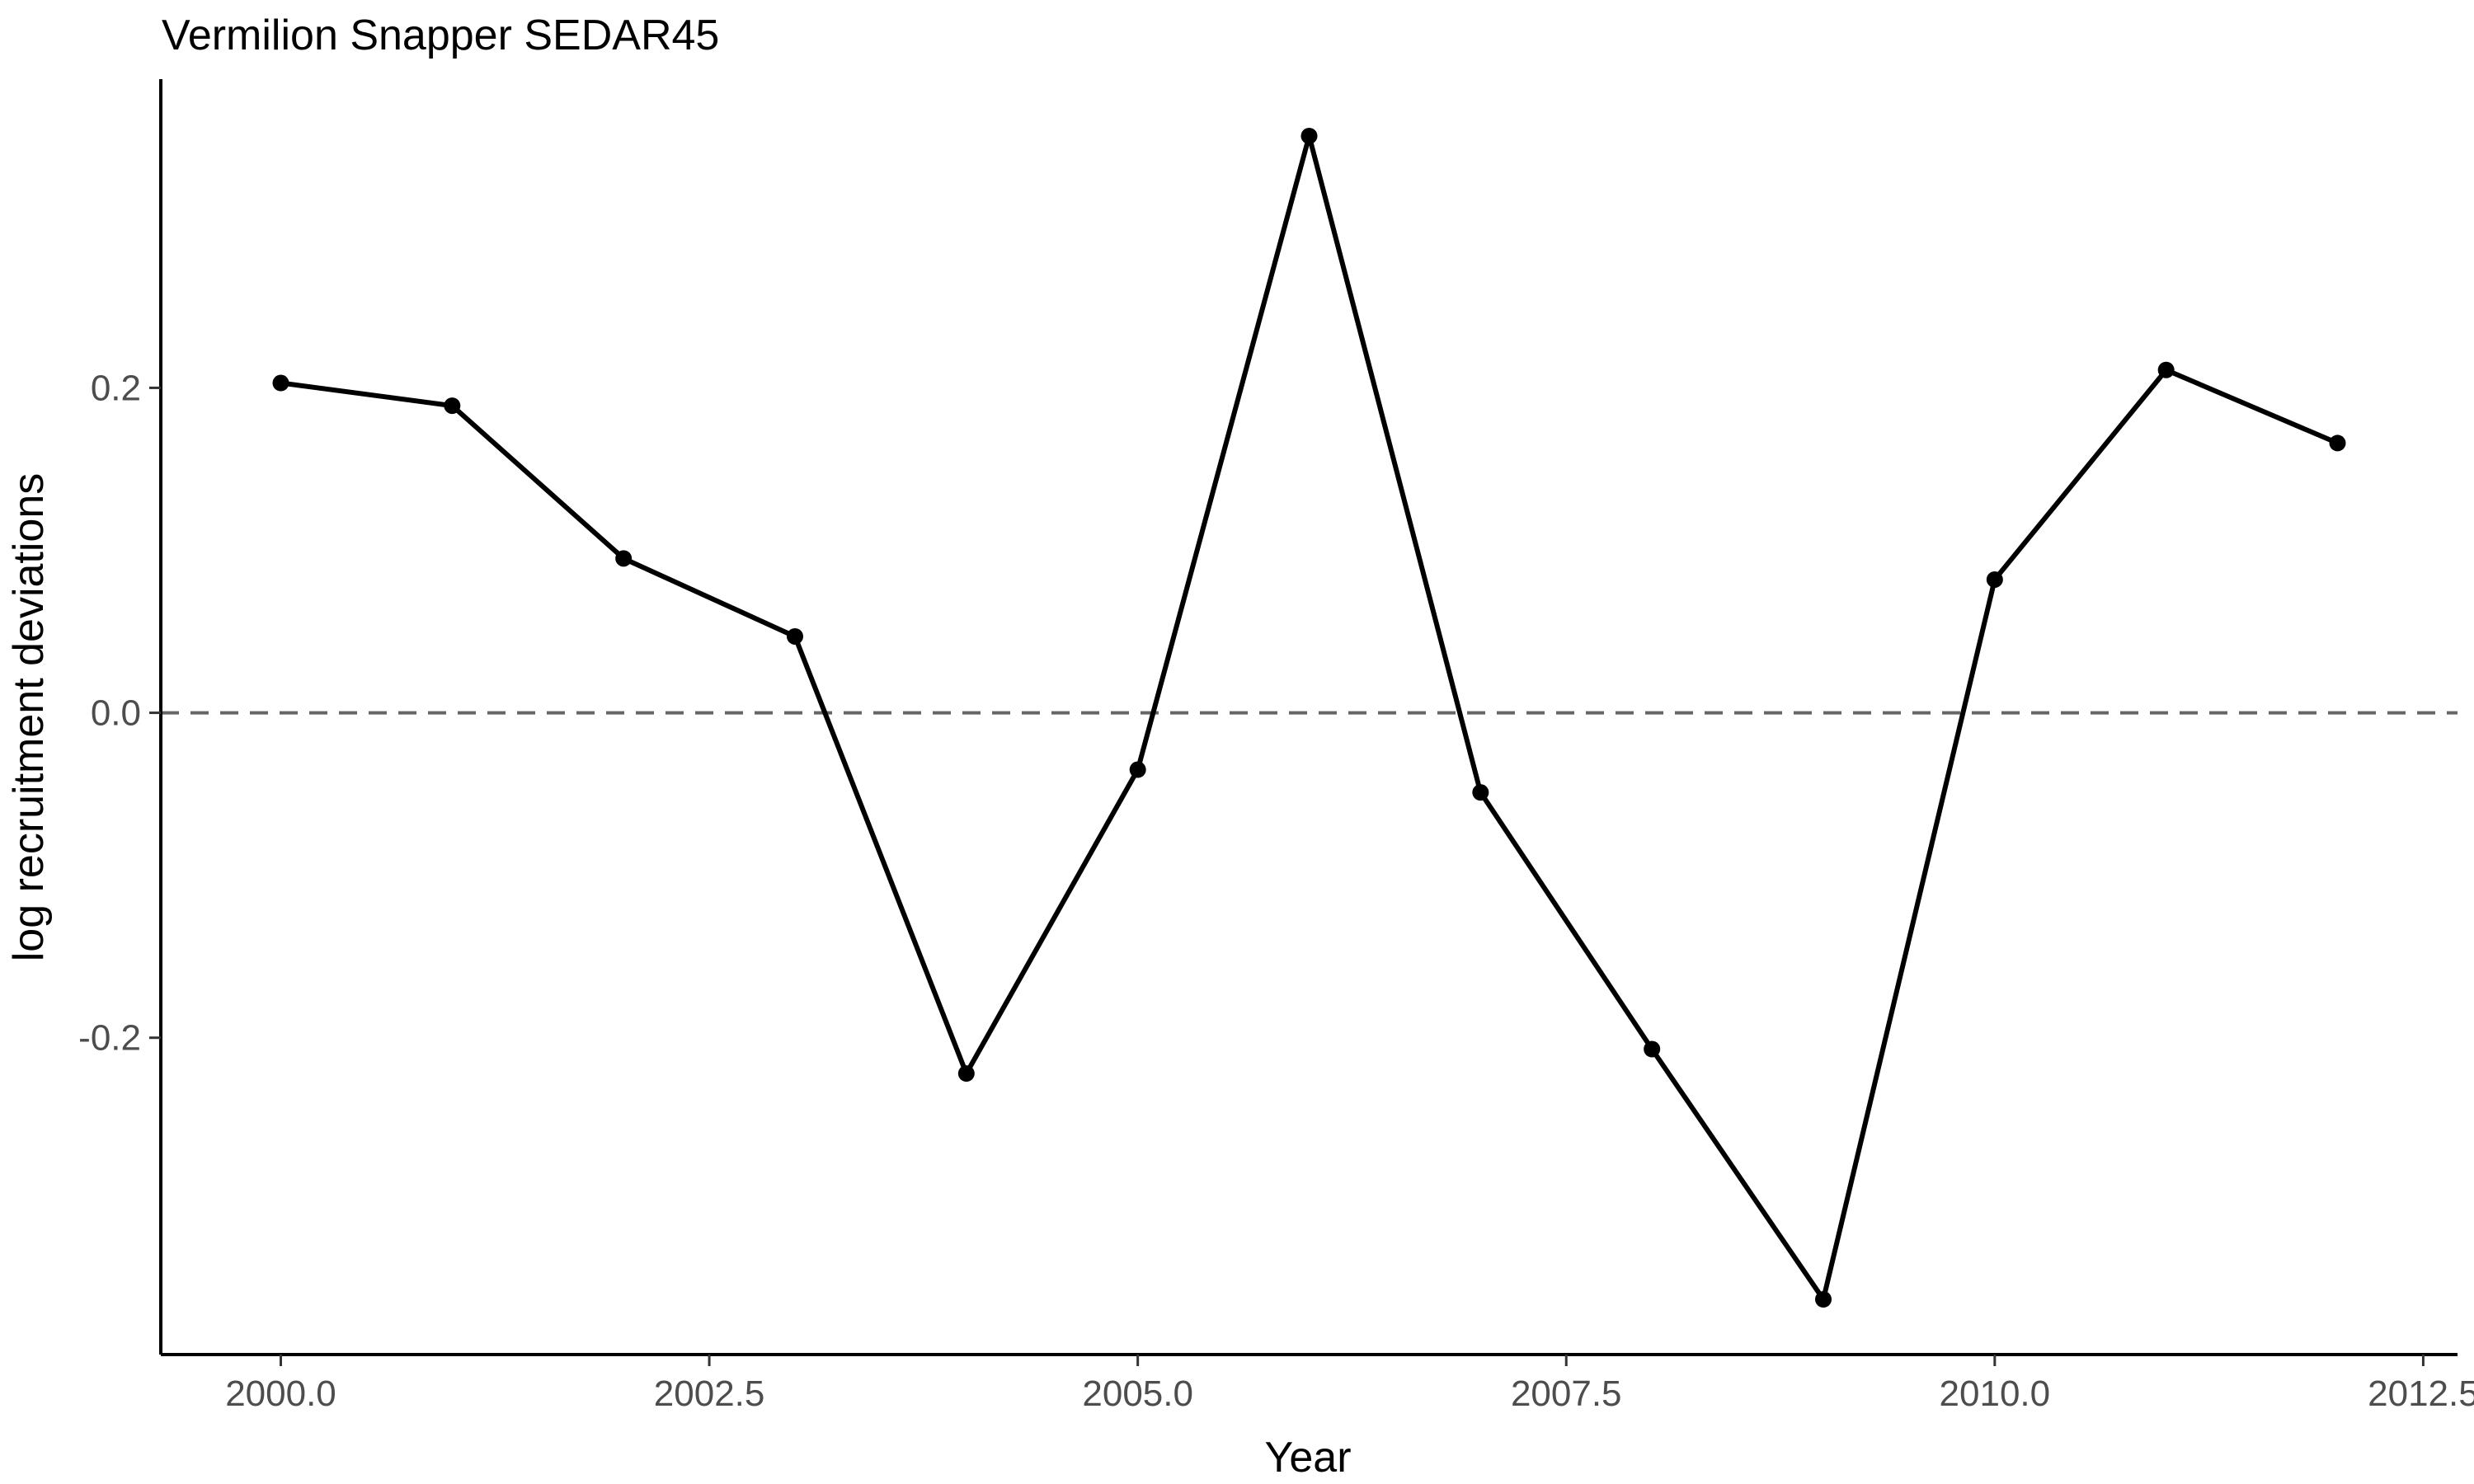 The width and height of the screenshot is (2474, 1484). Describe the element at coordinates (29, 717) in the screenshot. I see `y-axis-title: log recruitment deviations` at that location.